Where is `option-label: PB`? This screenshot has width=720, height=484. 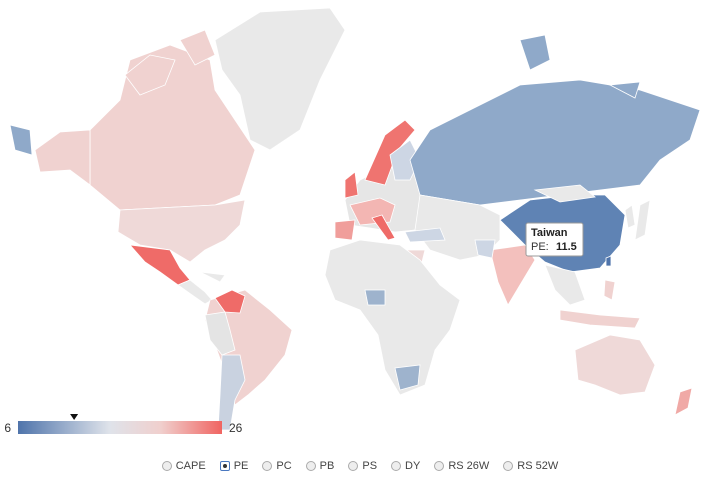 option-label: PB is located at coordinates (327, 466).